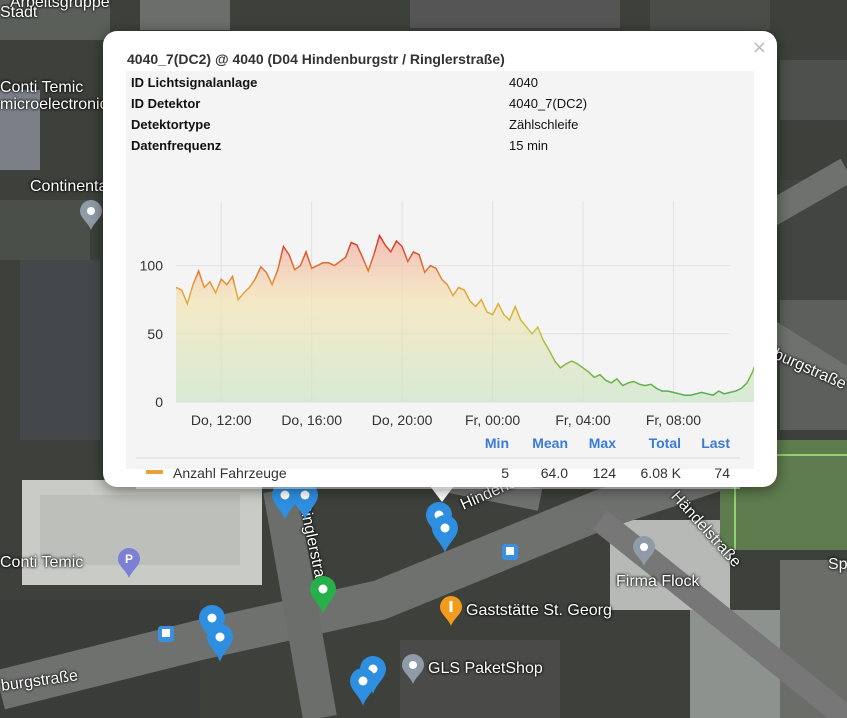  Describe the element at coordinates (129, 559) in the screenshot. I see `svg-text: P` at that location.